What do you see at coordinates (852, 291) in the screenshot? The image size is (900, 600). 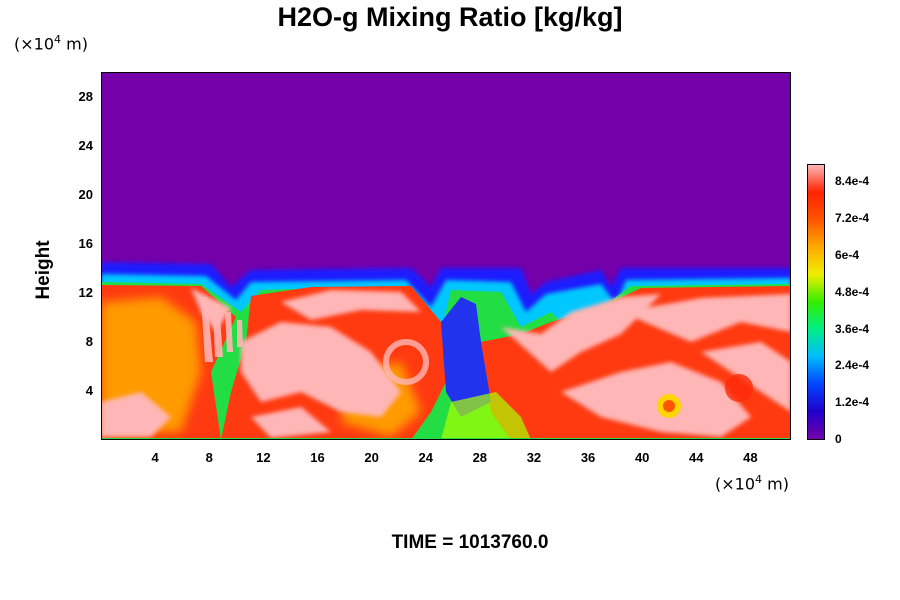 I see `colorbar-tick-label: 4.8e-4` at bounding box center [852, 291].